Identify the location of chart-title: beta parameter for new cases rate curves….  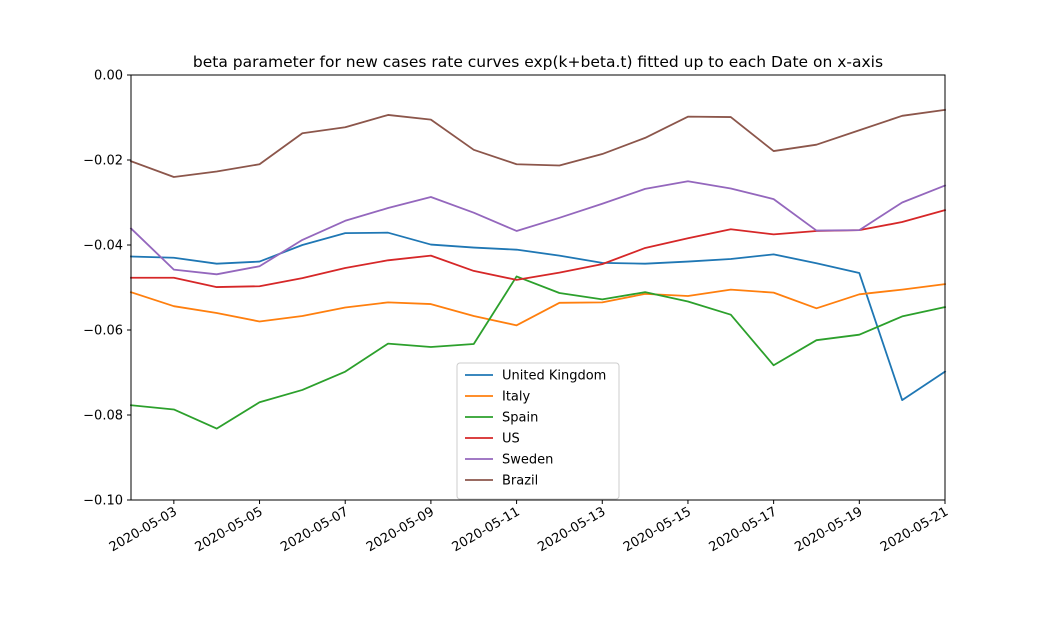
(538, 62).